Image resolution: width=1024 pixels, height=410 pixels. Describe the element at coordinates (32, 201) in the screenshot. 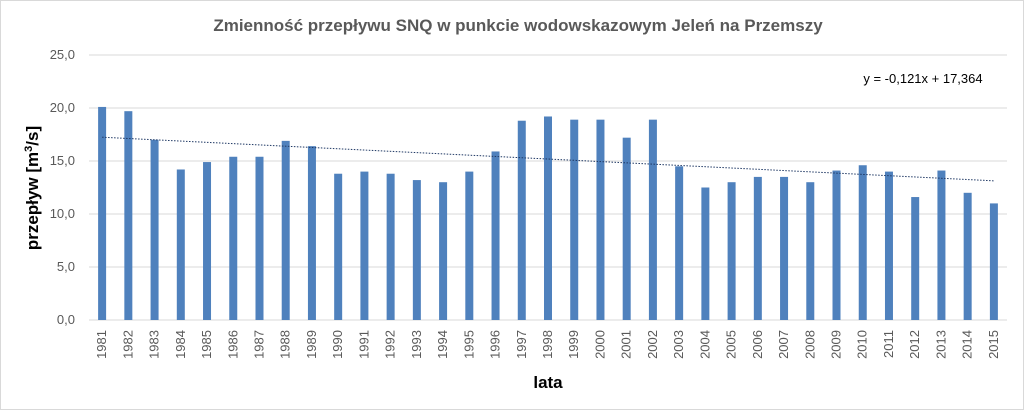

I see `y-axis-title-main: przepływ [m` at that location.